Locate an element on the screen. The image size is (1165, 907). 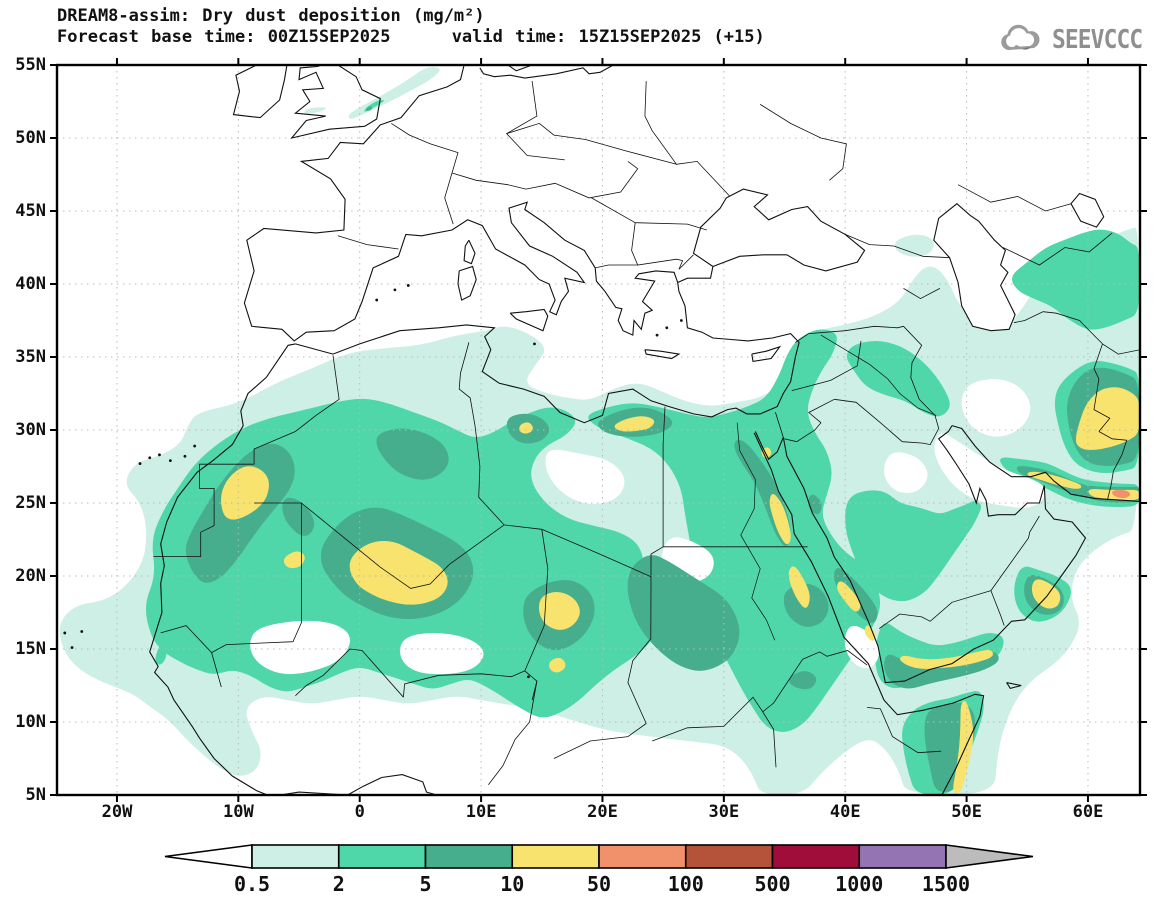
lon-tick-label: 10W is located at coordinates (238, 812).